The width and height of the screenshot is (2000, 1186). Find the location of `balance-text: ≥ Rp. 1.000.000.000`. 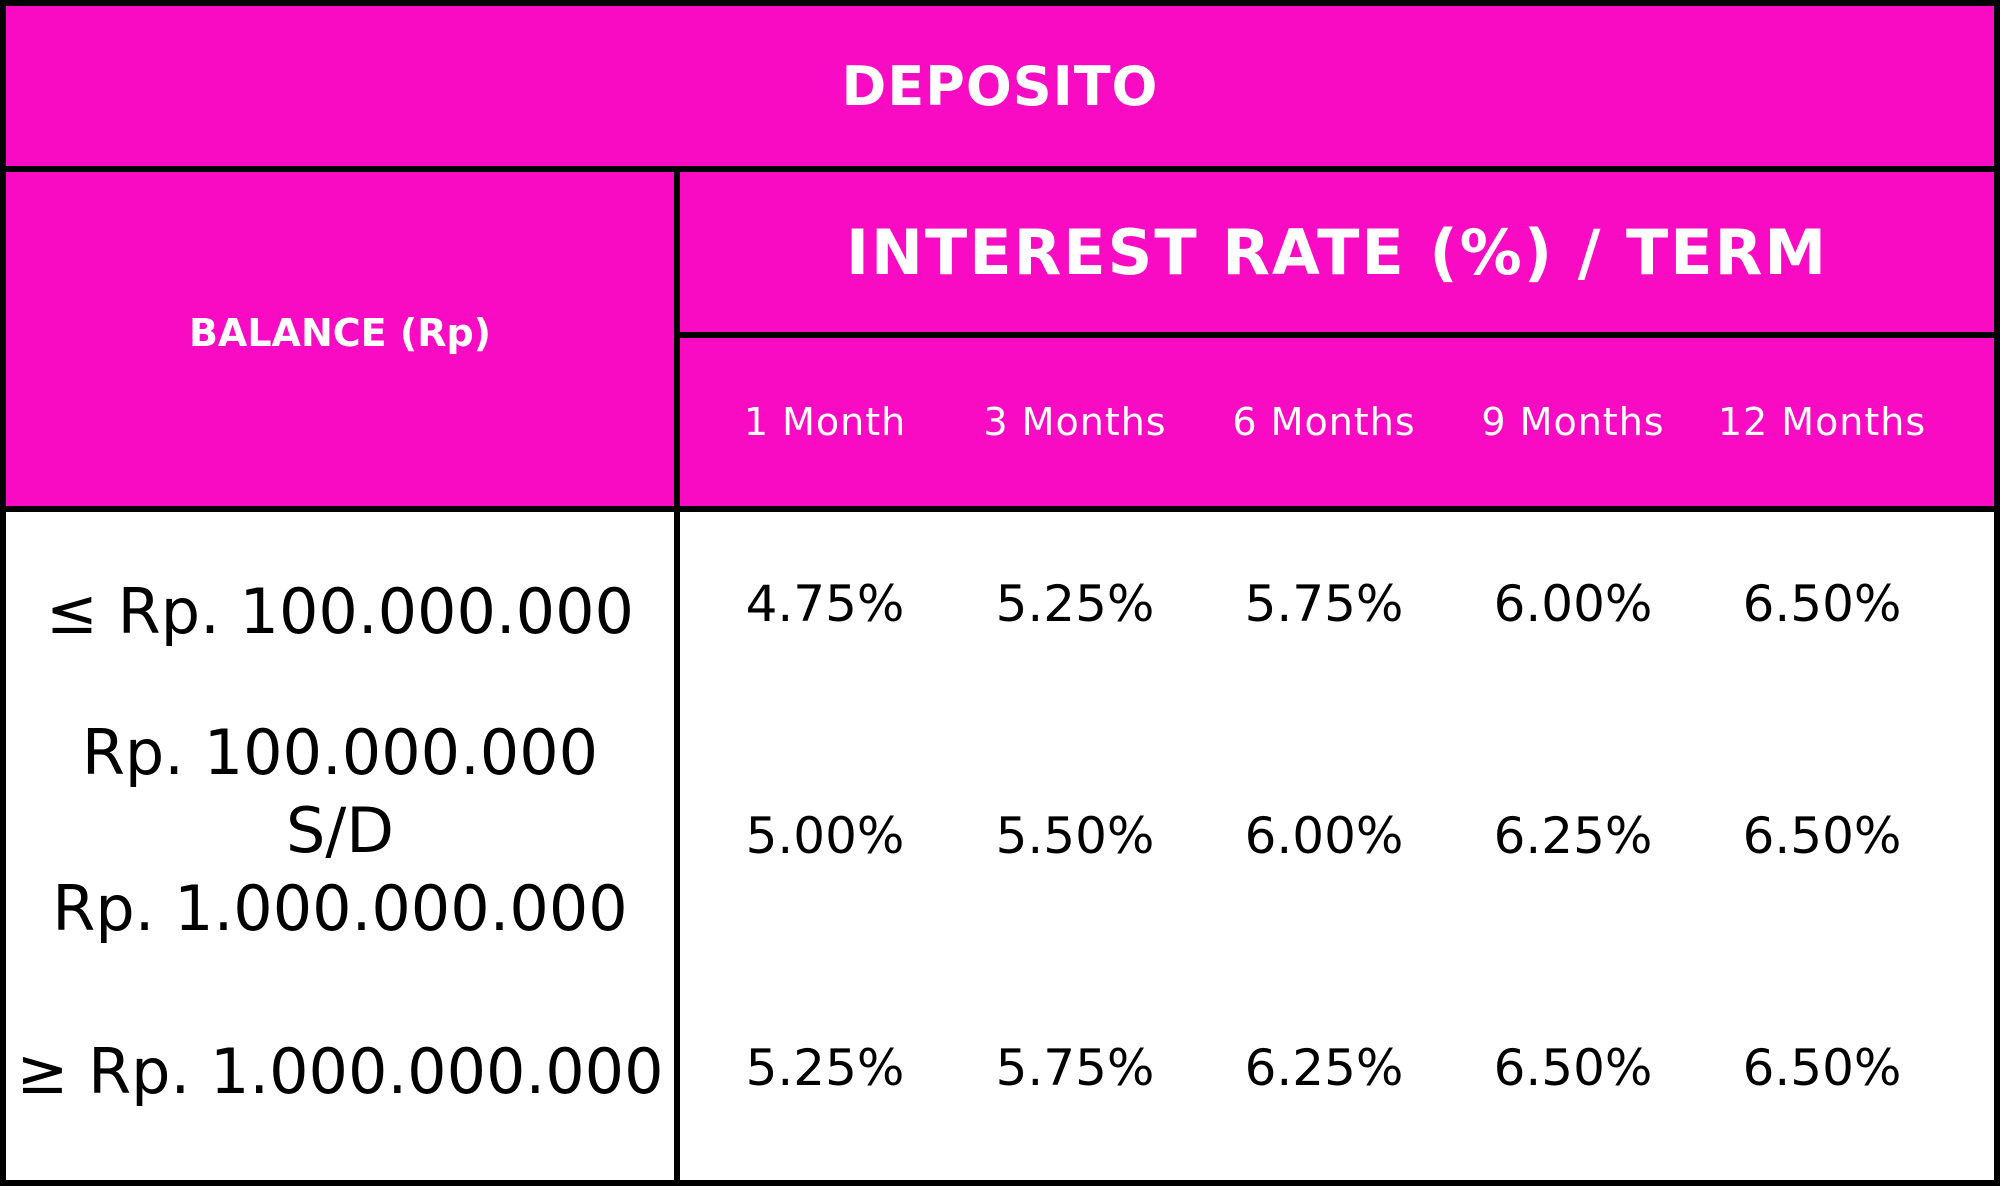

balance-text: ≥ Rp. 1.000.000.000 is located at coordinates (340, 1071).